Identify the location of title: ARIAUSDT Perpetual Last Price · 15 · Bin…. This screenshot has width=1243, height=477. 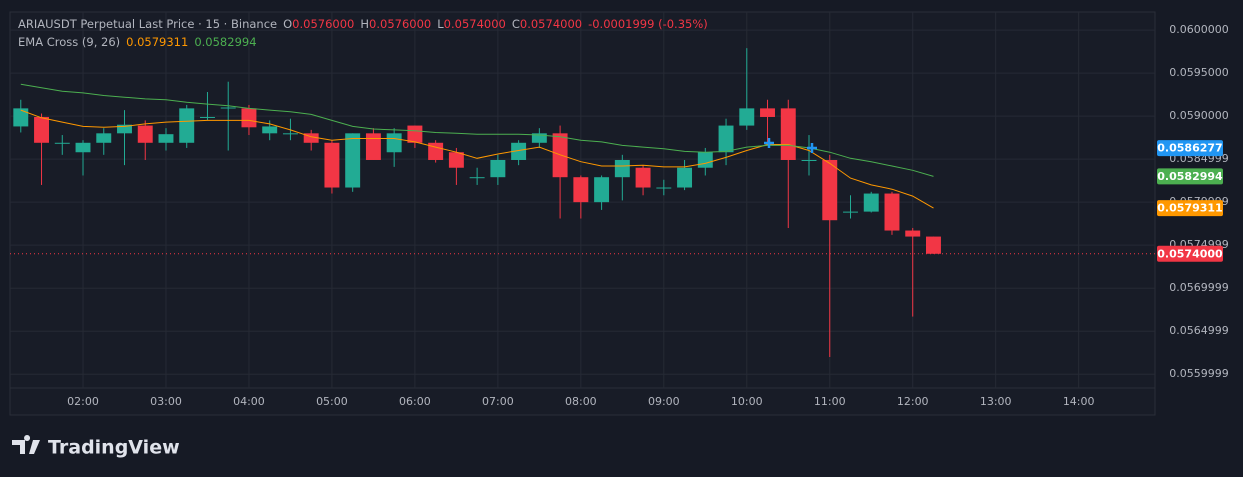
(147, 24).